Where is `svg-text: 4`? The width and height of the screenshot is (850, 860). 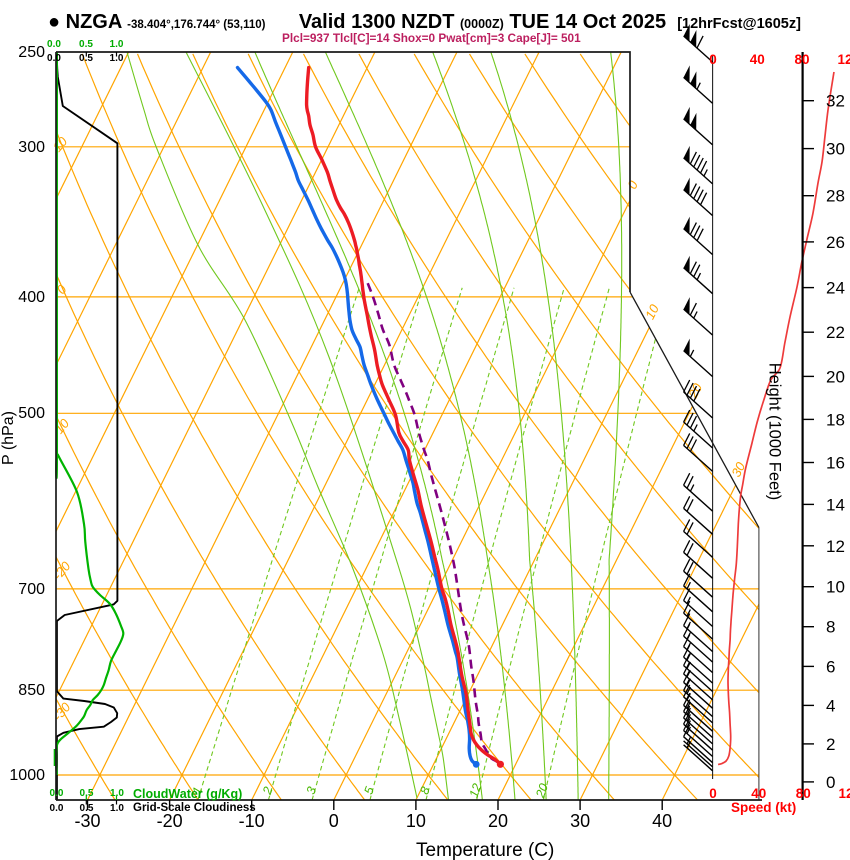
svg-text: 4 is located at coordinates (830, 705).